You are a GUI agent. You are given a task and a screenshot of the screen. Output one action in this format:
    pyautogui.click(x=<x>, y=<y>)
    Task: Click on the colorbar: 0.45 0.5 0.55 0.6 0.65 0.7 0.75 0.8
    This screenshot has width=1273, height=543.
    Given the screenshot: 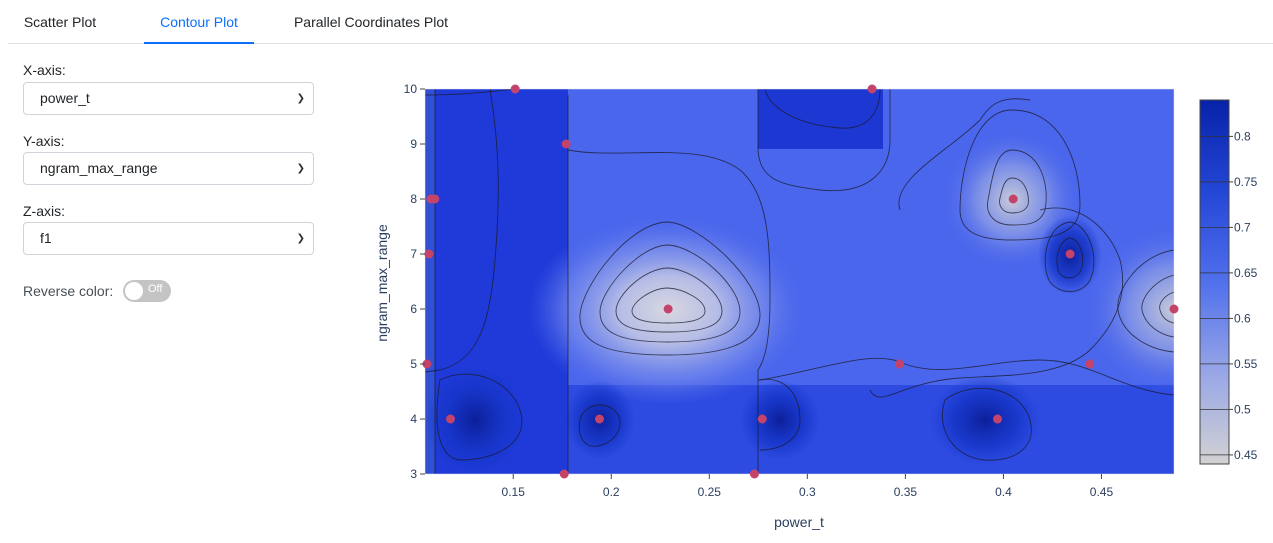 What is the action you would take?
    pyautogui.click(x=1228, y=282)
    